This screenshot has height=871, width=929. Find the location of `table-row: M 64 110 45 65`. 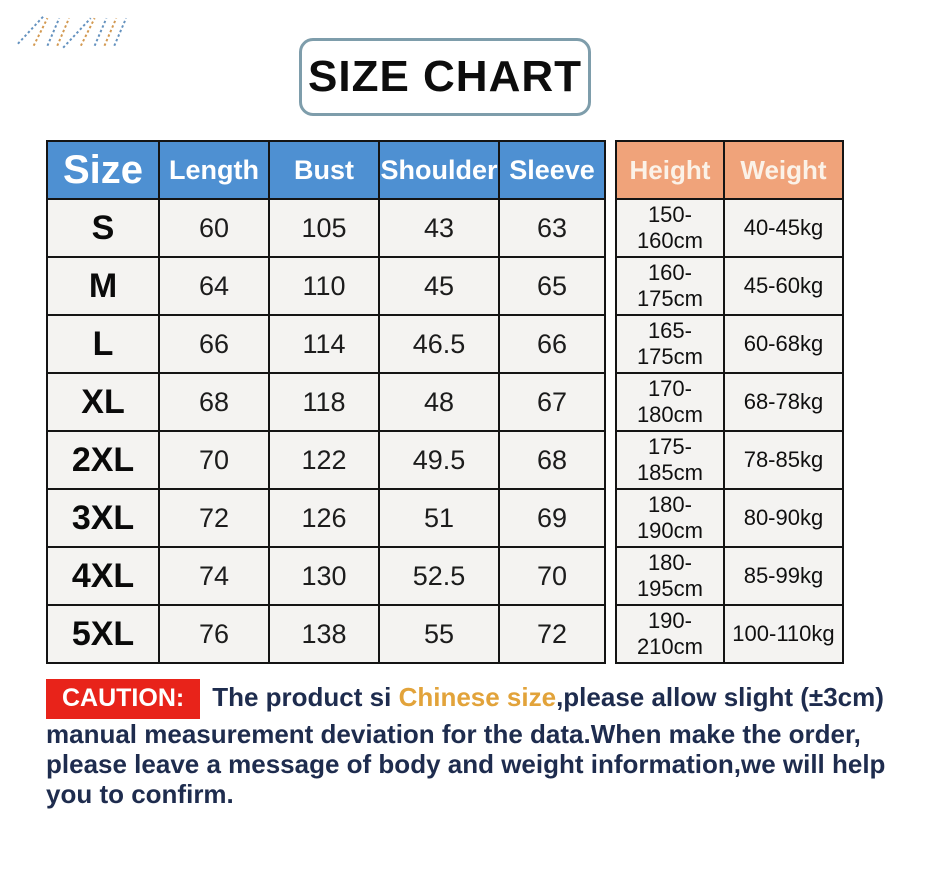

table-row: M 64 110 45 65 is located at coordinates (326, 286).